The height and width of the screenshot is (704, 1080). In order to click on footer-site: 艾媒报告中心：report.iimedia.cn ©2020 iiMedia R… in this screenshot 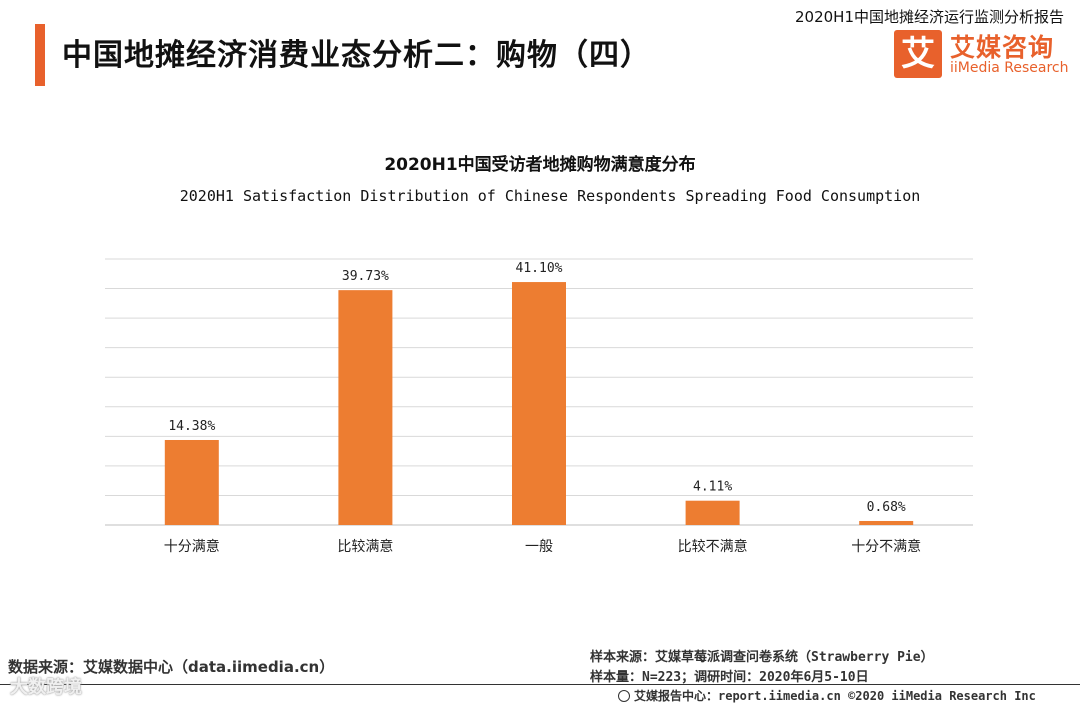, I will do `click(827, 695)`.